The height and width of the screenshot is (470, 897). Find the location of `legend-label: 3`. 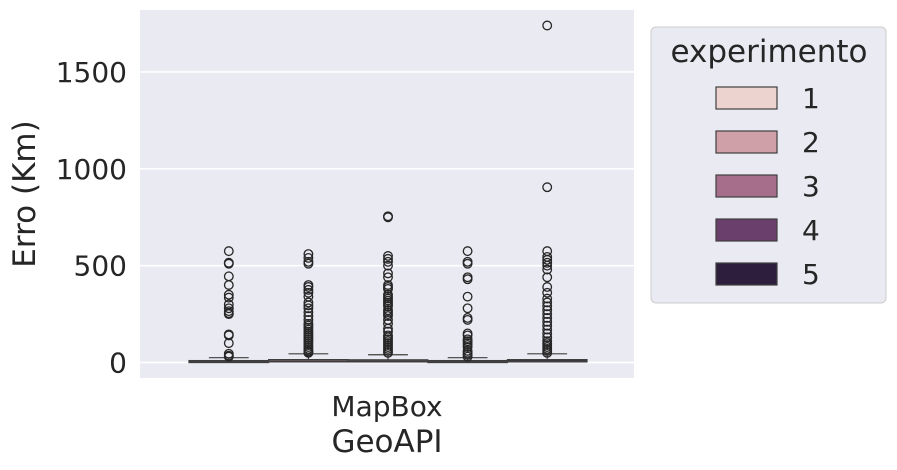

legend-label: 3 is located at coordinates (811, 186).